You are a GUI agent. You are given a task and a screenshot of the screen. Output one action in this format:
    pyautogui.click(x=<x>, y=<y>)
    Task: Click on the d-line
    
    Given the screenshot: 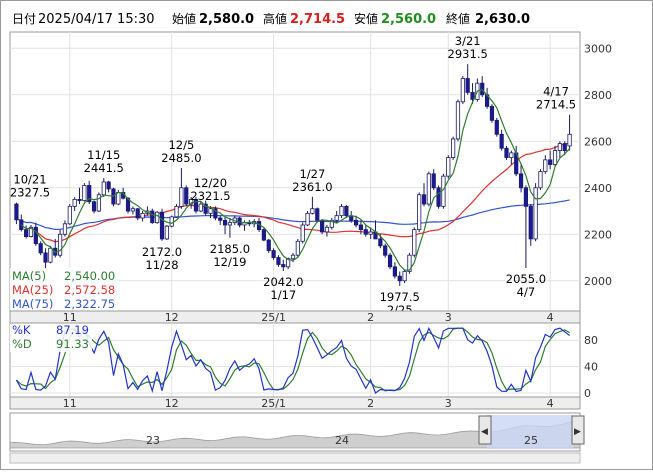 What is the action you would take?
    pyautogui.click(x=293, y=359)
    